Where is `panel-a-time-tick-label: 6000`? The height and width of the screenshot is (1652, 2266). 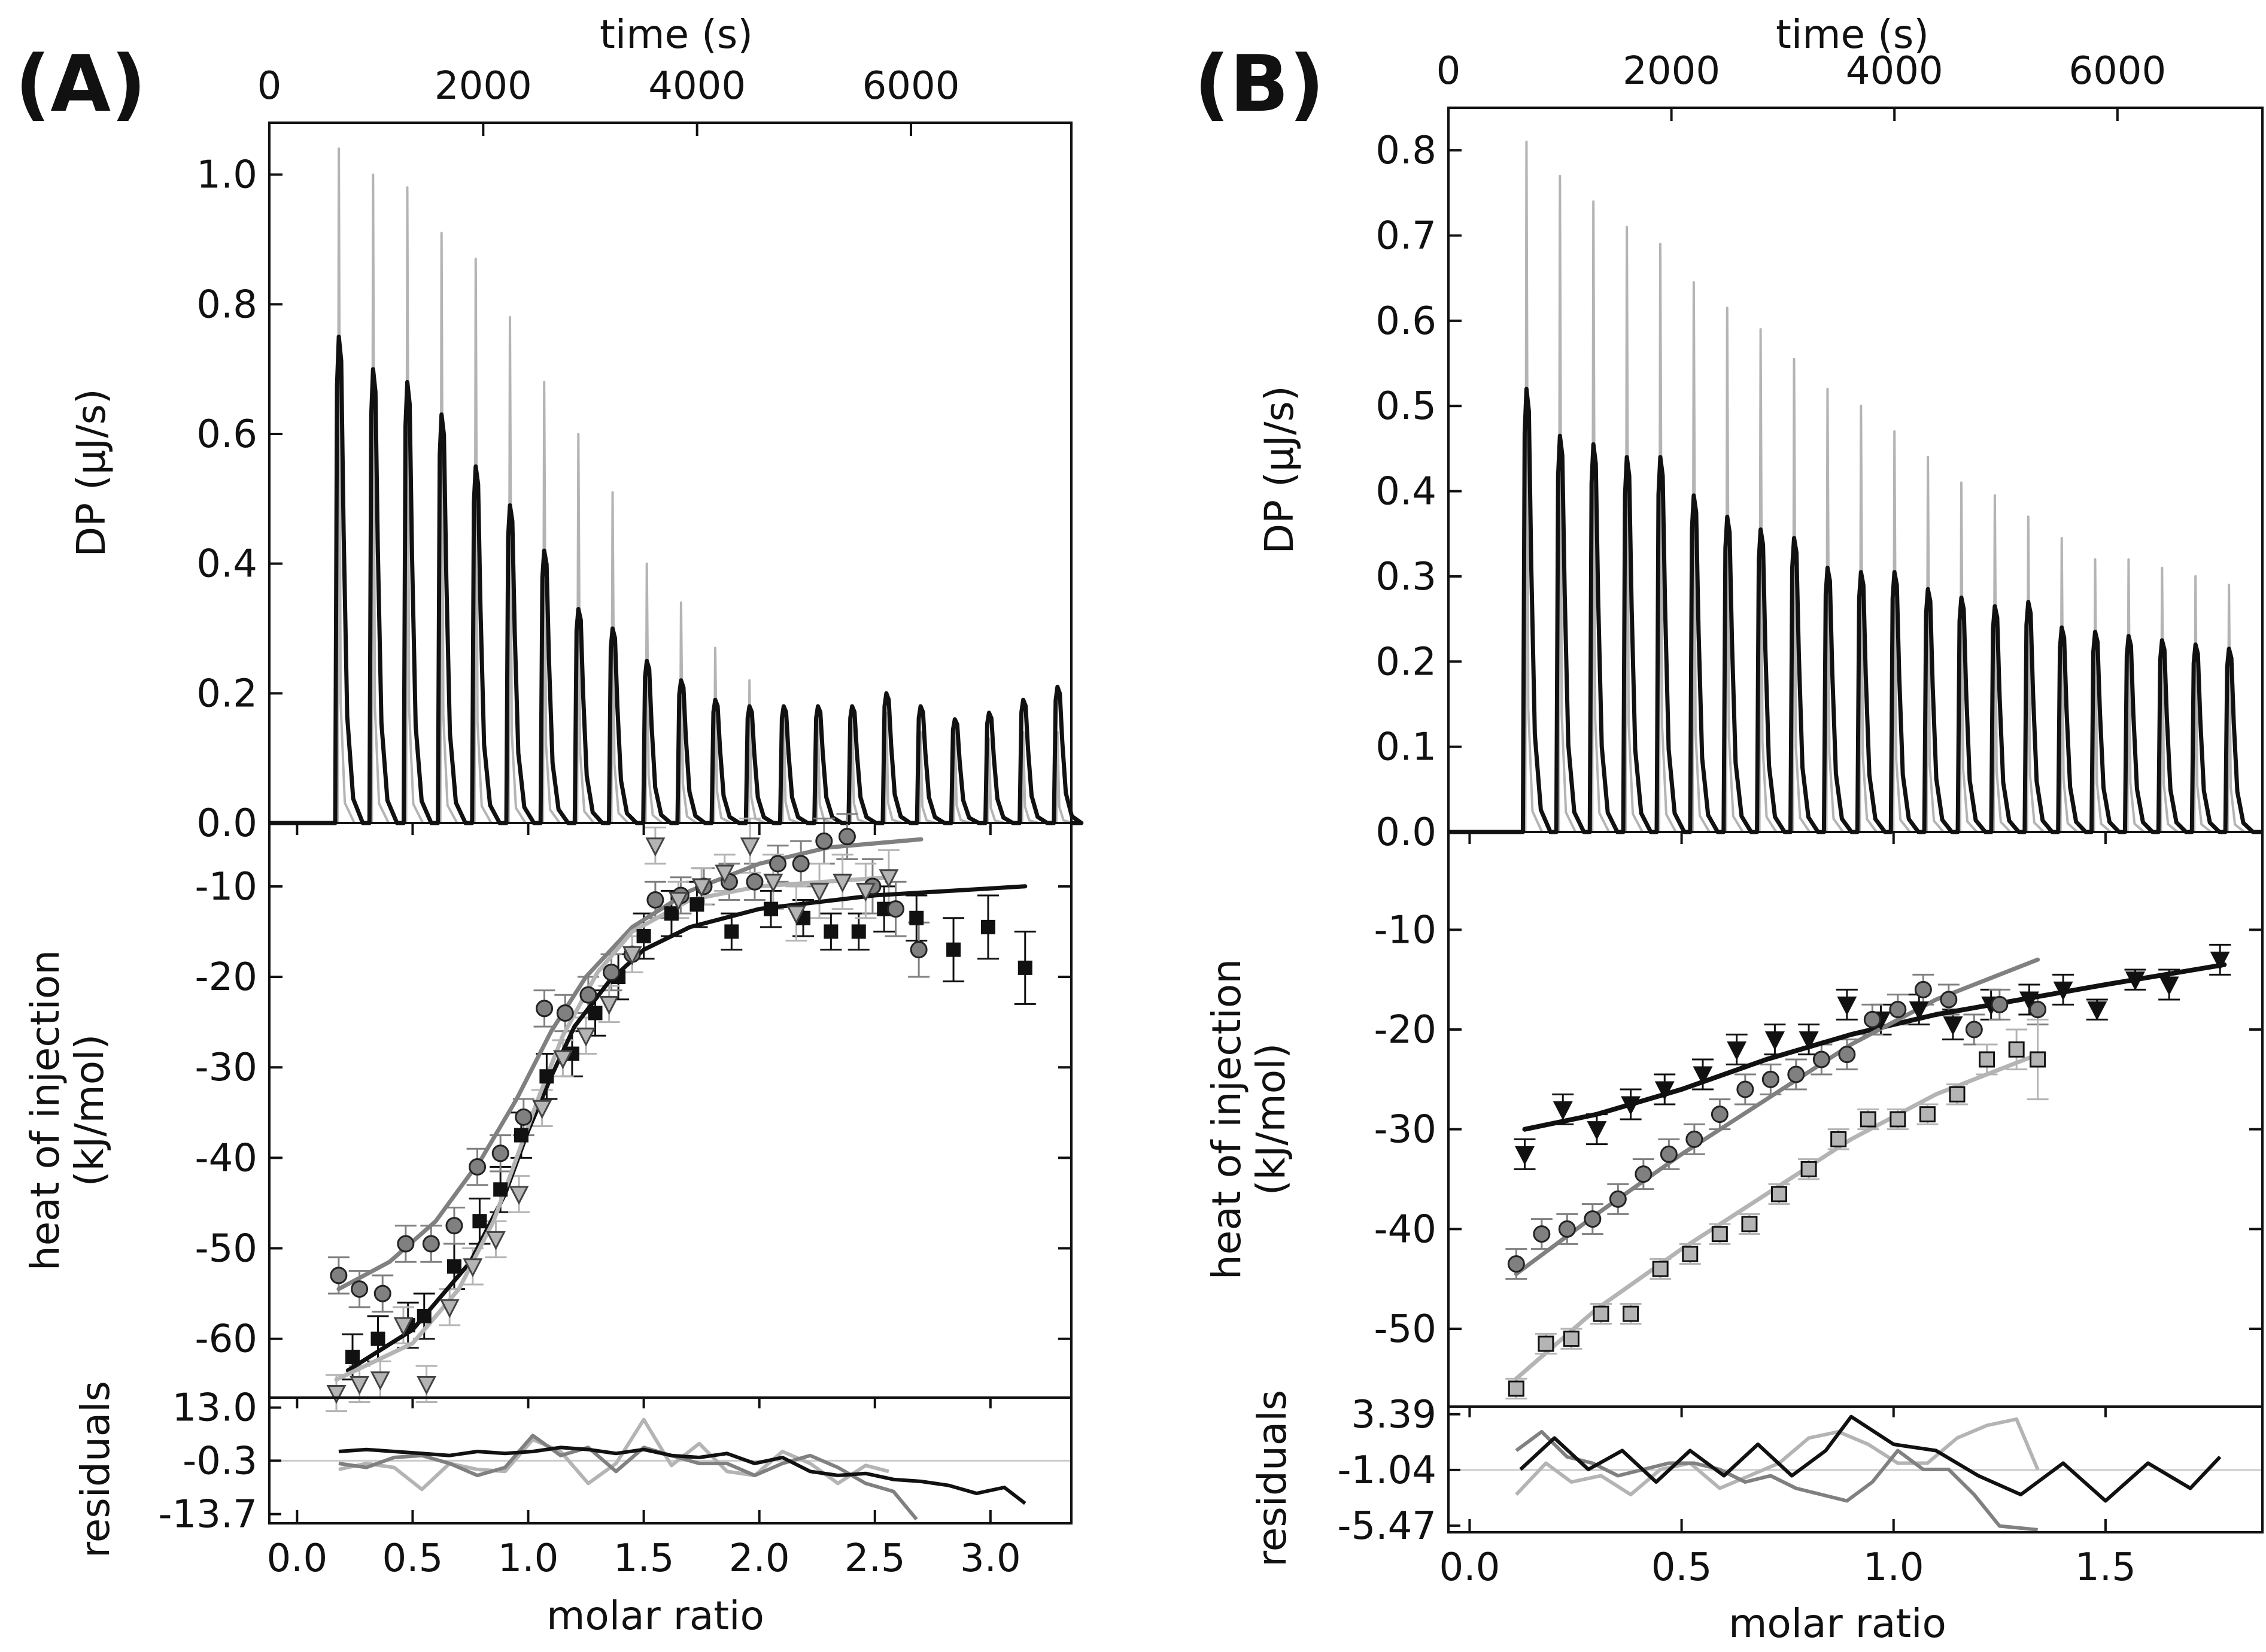 panel-a-time-tick-label: 6000 is located at coordinates (911, 86).